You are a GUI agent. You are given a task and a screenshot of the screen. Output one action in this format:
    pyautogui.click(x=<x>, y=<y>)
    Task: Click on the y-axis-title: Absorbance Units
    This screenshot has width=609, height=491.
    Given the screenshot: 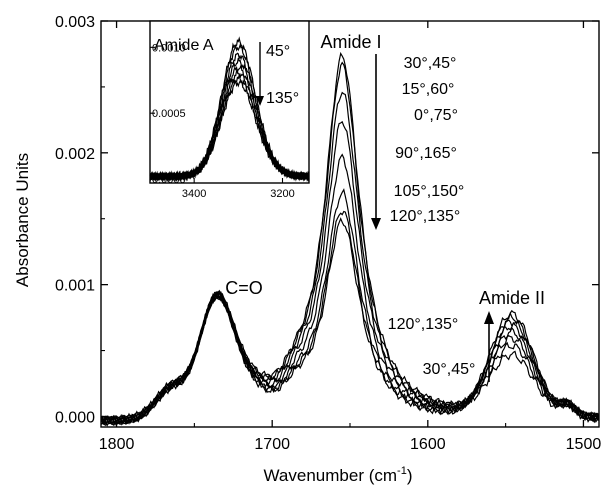 What is the action you would take?
    pyautogui.click(x=22, y=220)
    